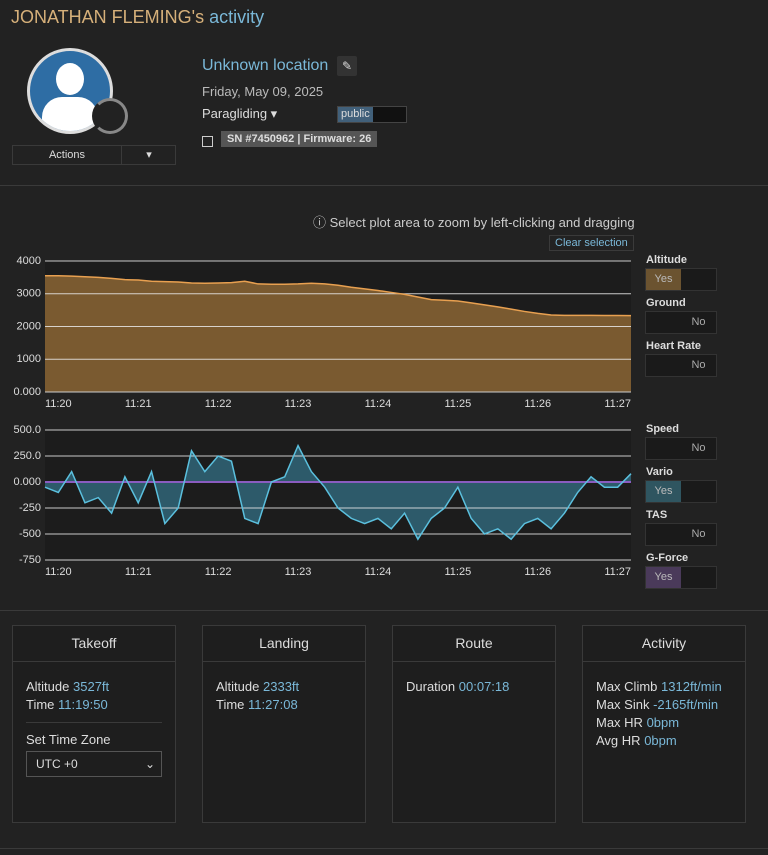 This screenshot has height=855, width=768. What do you see at coordinates (666, 260) in the screenshot?
I see `toggle-label: Altitude` at bounding box center [666, 260].